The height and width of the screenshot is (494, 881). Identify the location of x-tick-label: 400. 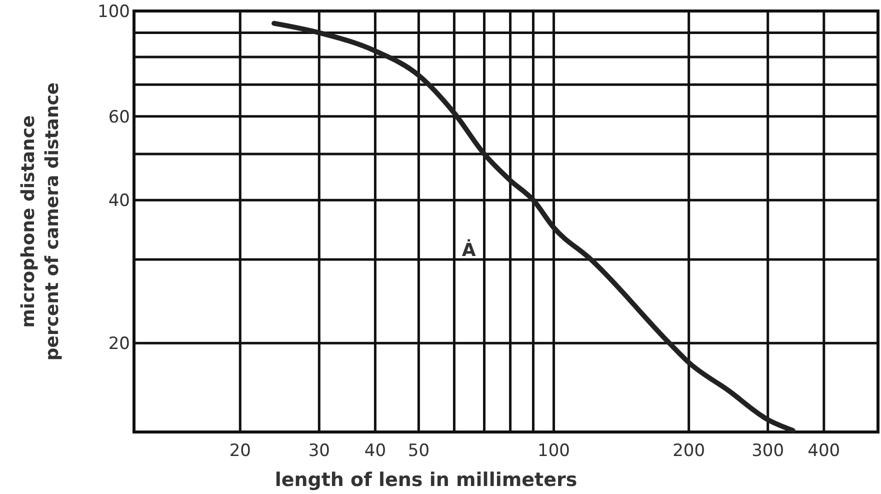
(824, 451).